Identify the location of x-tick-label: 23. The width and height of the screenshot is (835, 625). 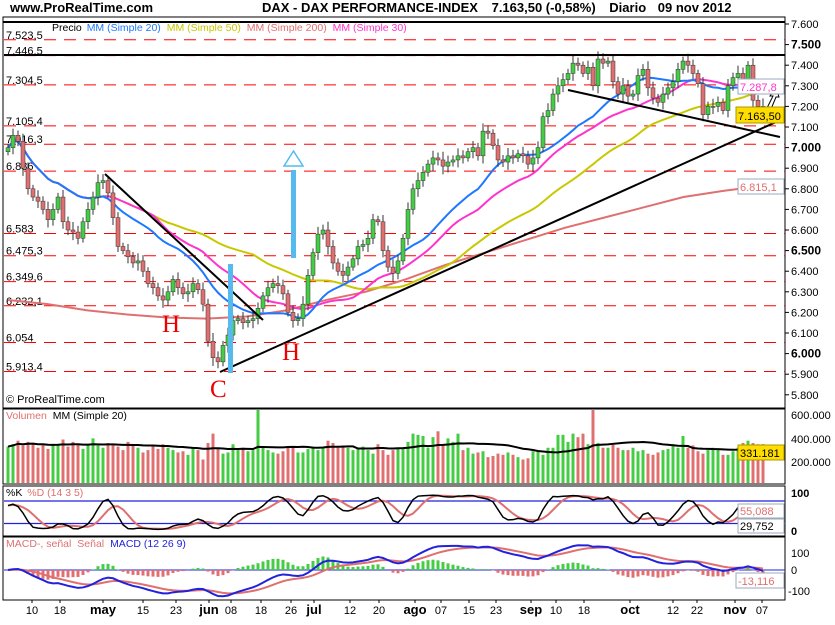
(176, 611).